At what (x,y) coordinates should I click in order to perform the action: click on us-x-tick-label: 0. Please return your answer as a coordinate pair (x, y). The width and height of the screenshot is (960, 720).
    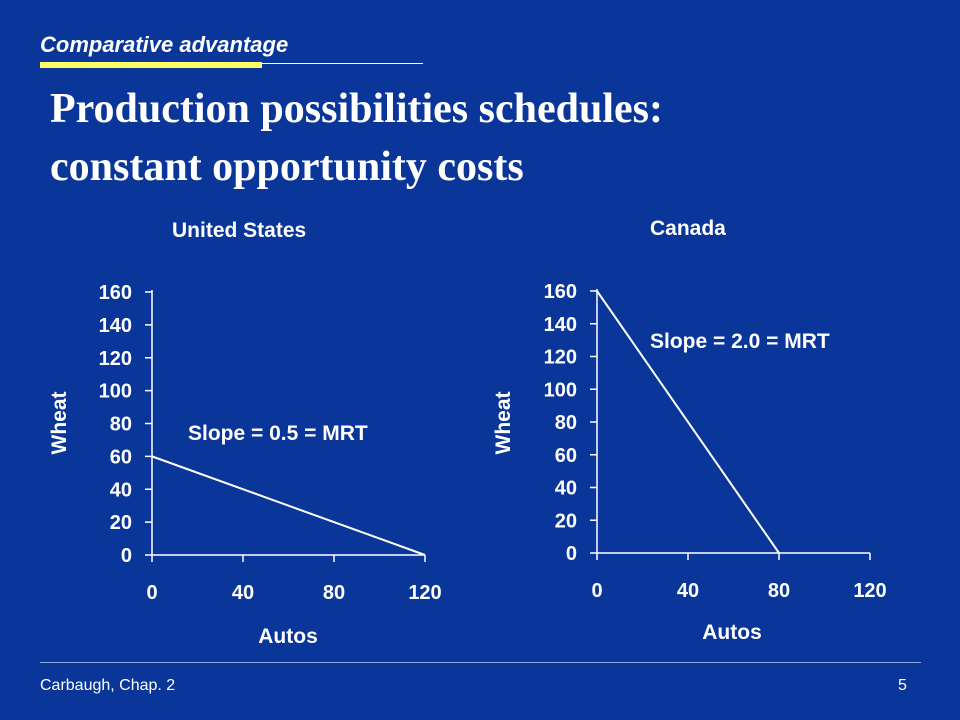
    Looking at the image, I should click on (151, 593).